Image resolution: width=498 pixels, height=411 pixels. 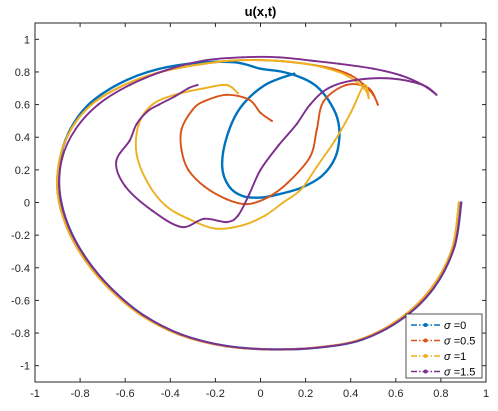 I want to click on x-tick-label: 0.4, so click(x=350, y=394).